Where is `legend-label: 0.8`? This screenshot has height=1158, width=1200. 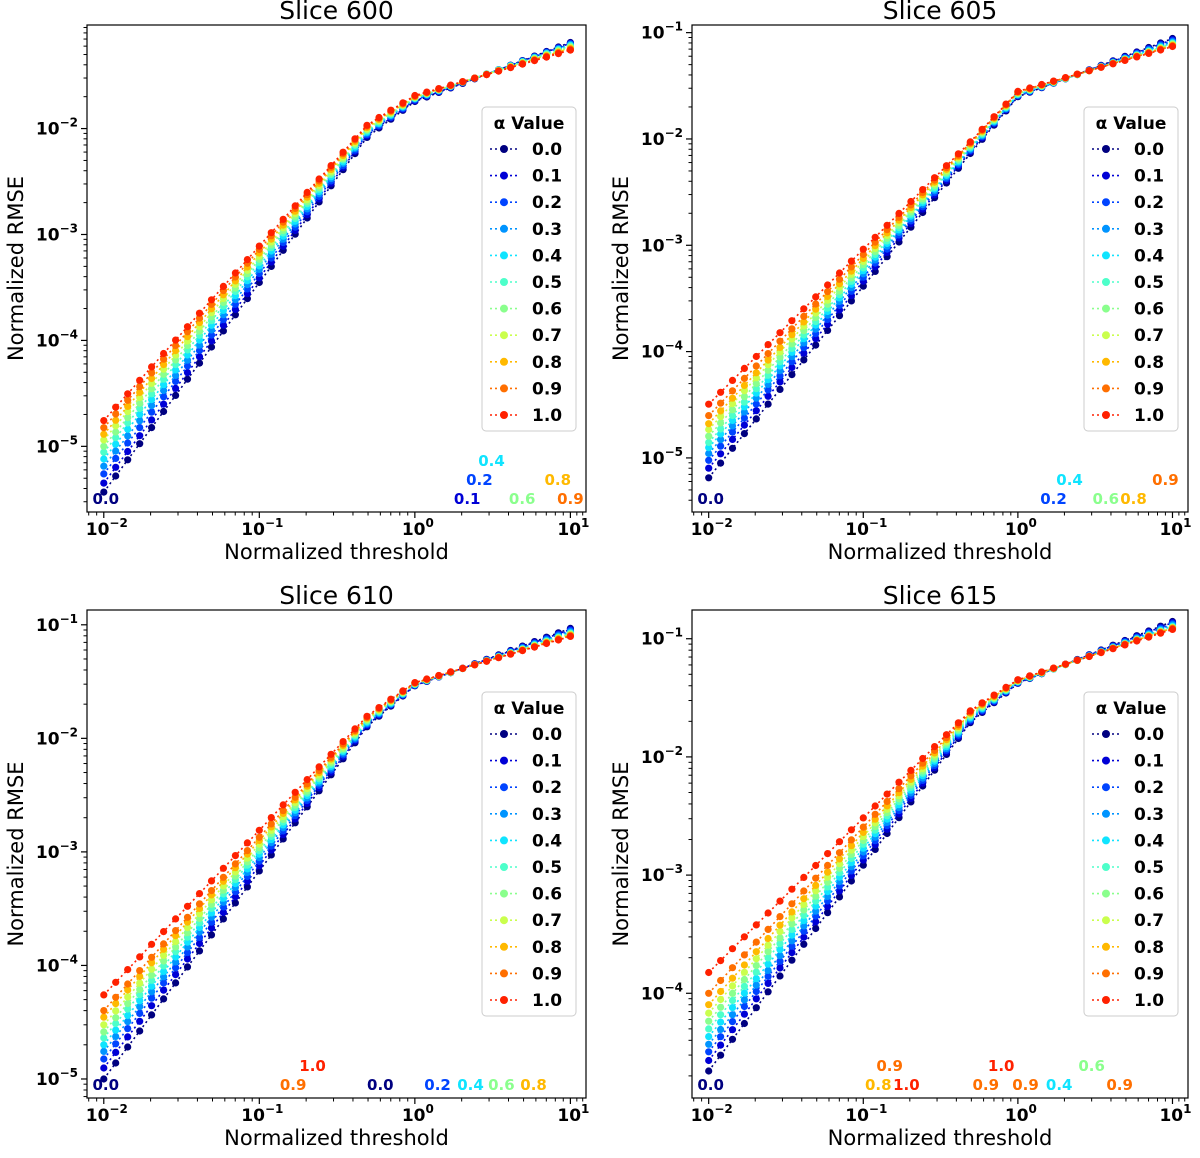
legend-label: 0.8 is located at coordinates (1149, 363).